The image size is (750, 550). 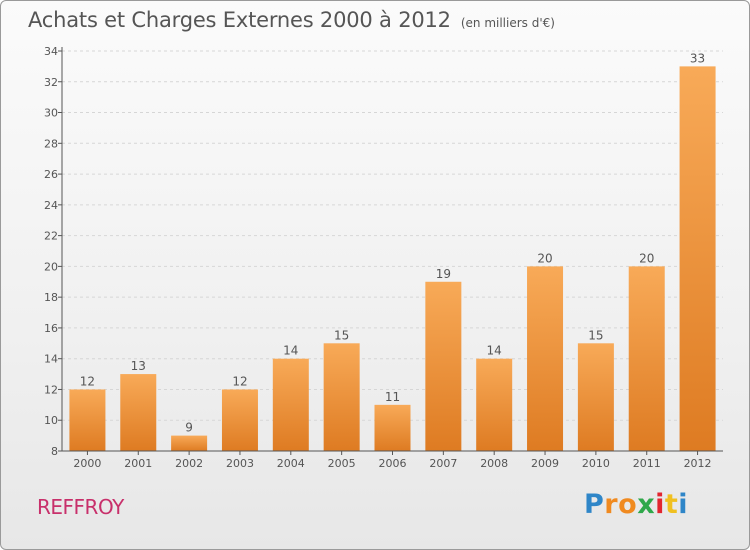 What do you see at coordinates (189, 463) in the screenshot?
I see `x-tick-label: 2002` at bounding box center [189, 463].